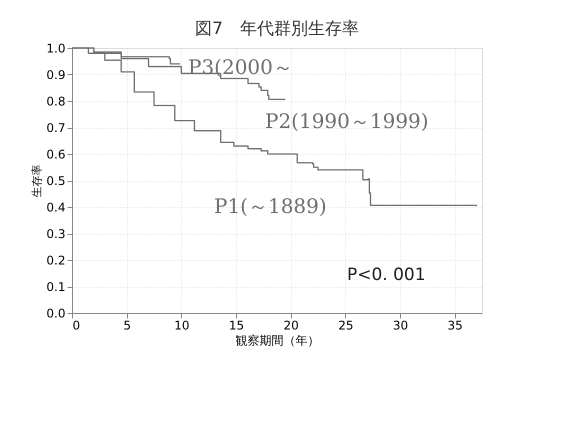 The height and width of the screenshot is (422, 563). I want to click on y-axis-title: 生存率, so click(37, 181).